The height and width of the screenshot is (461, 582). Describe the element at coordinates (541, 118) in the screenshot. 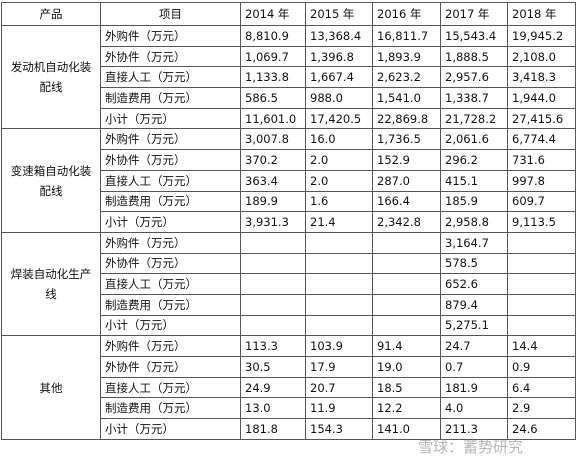

I see `value-cell: 27,415.6` at that location.